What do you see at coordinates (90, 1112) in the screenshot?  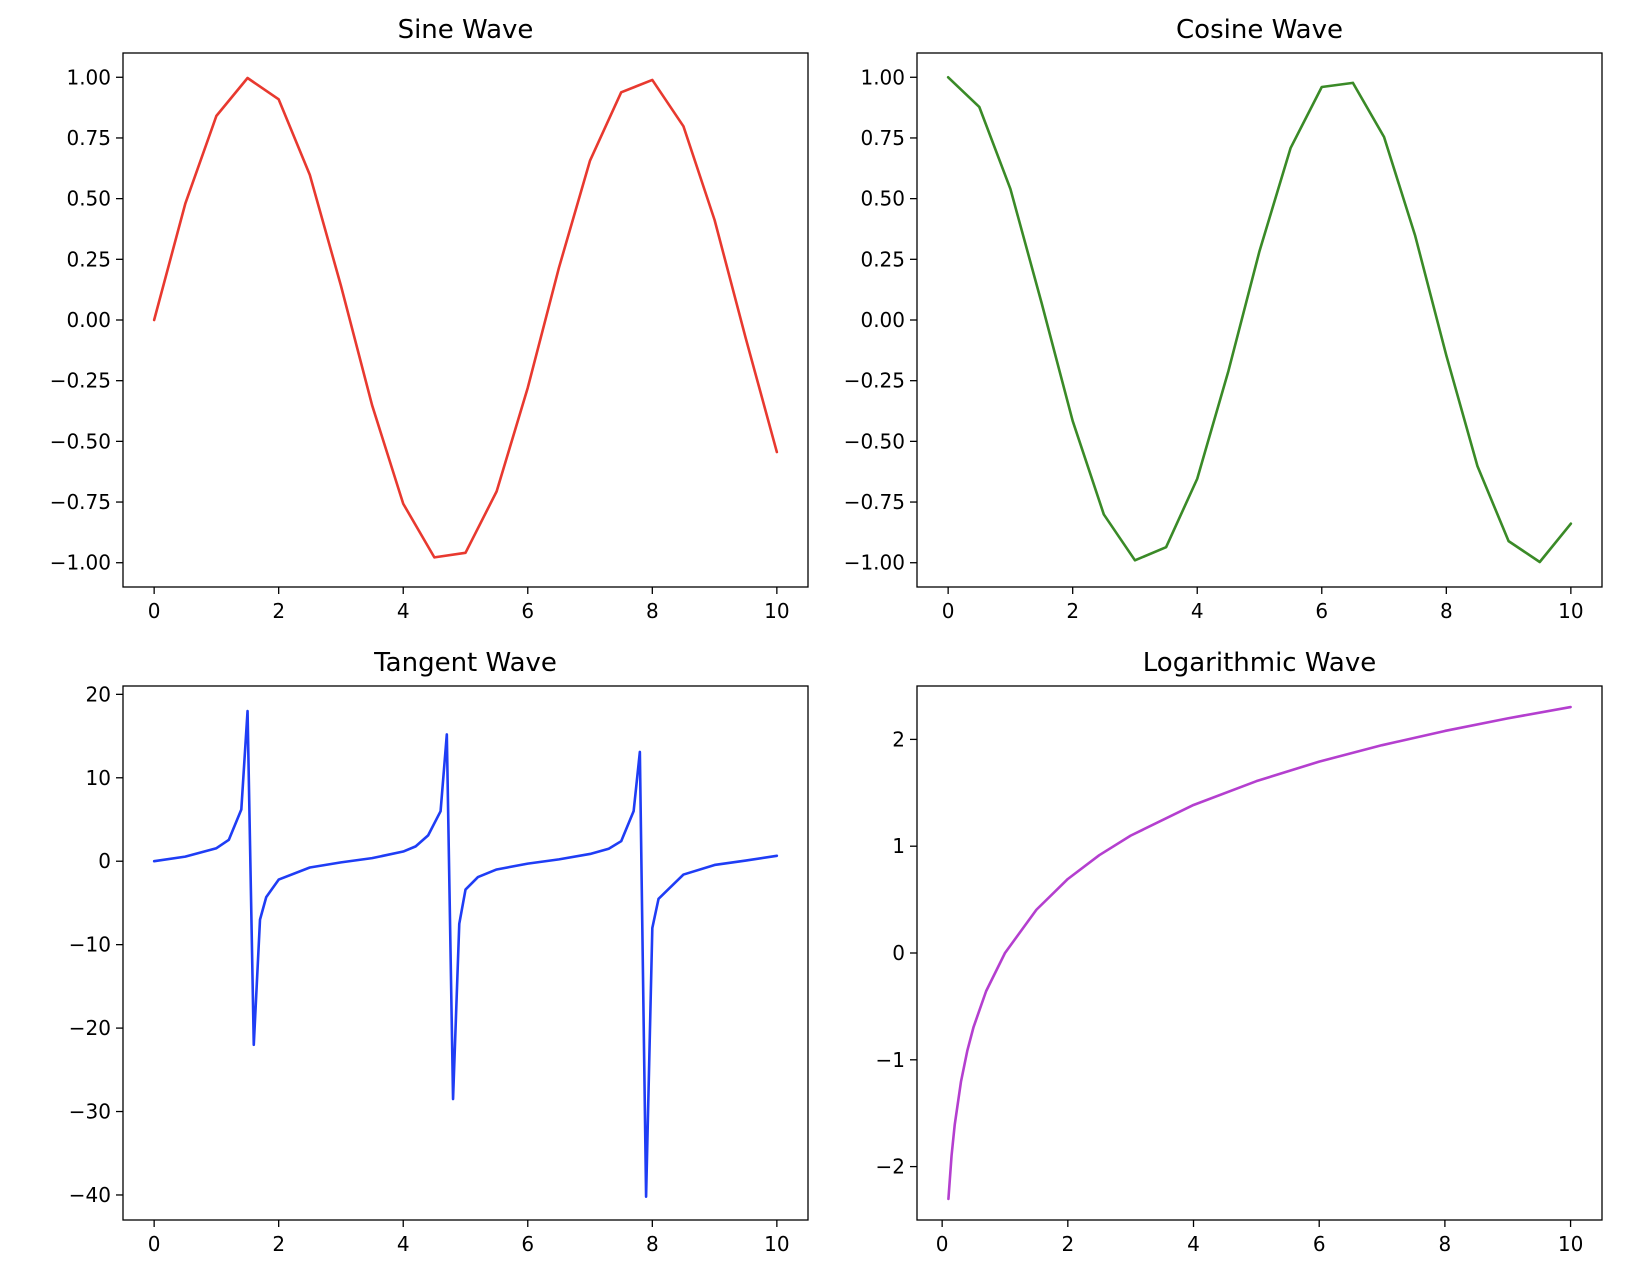 I see `y-tick-label: −30` at bounding box center [90, 1112].